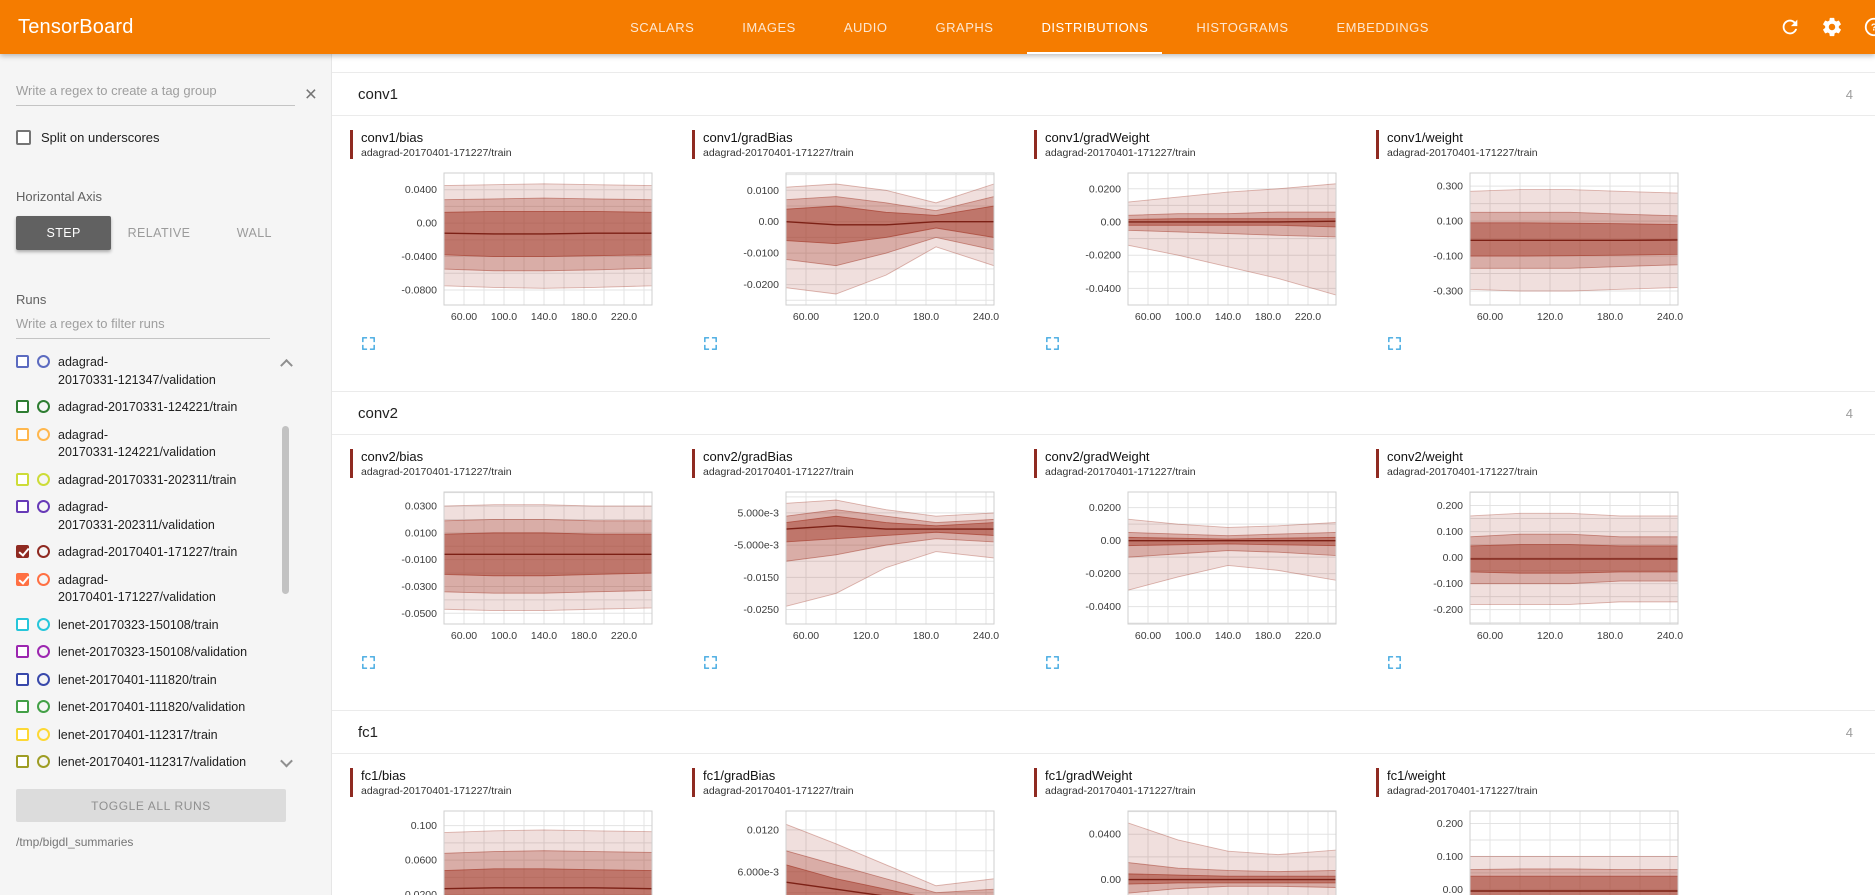 Image resolution: width=1875 pixels, height=895 pixels. I want to click on nav-tab-embeddings: EMBEDDINGS, so click(1383, 27).